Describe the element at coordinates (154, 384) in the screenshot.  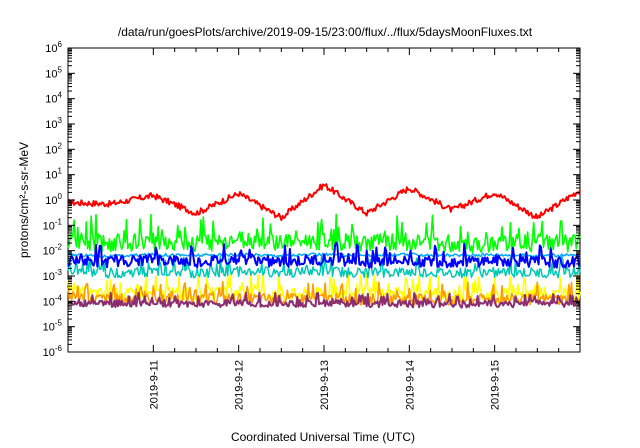
I see `x-tick-label: 2019-9-11` at that location.